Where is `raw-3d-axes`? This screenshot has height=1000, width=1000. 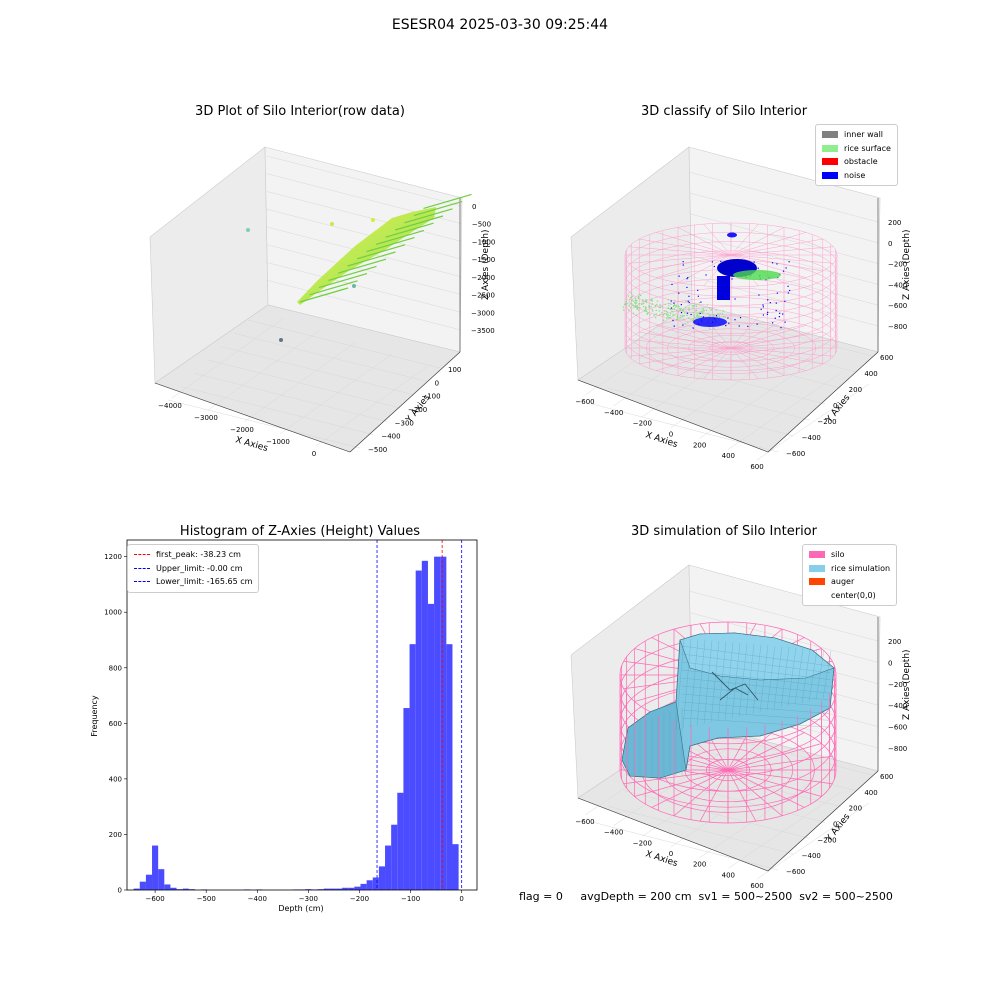 raw-3d-axes is located at coordinates (306, 299).